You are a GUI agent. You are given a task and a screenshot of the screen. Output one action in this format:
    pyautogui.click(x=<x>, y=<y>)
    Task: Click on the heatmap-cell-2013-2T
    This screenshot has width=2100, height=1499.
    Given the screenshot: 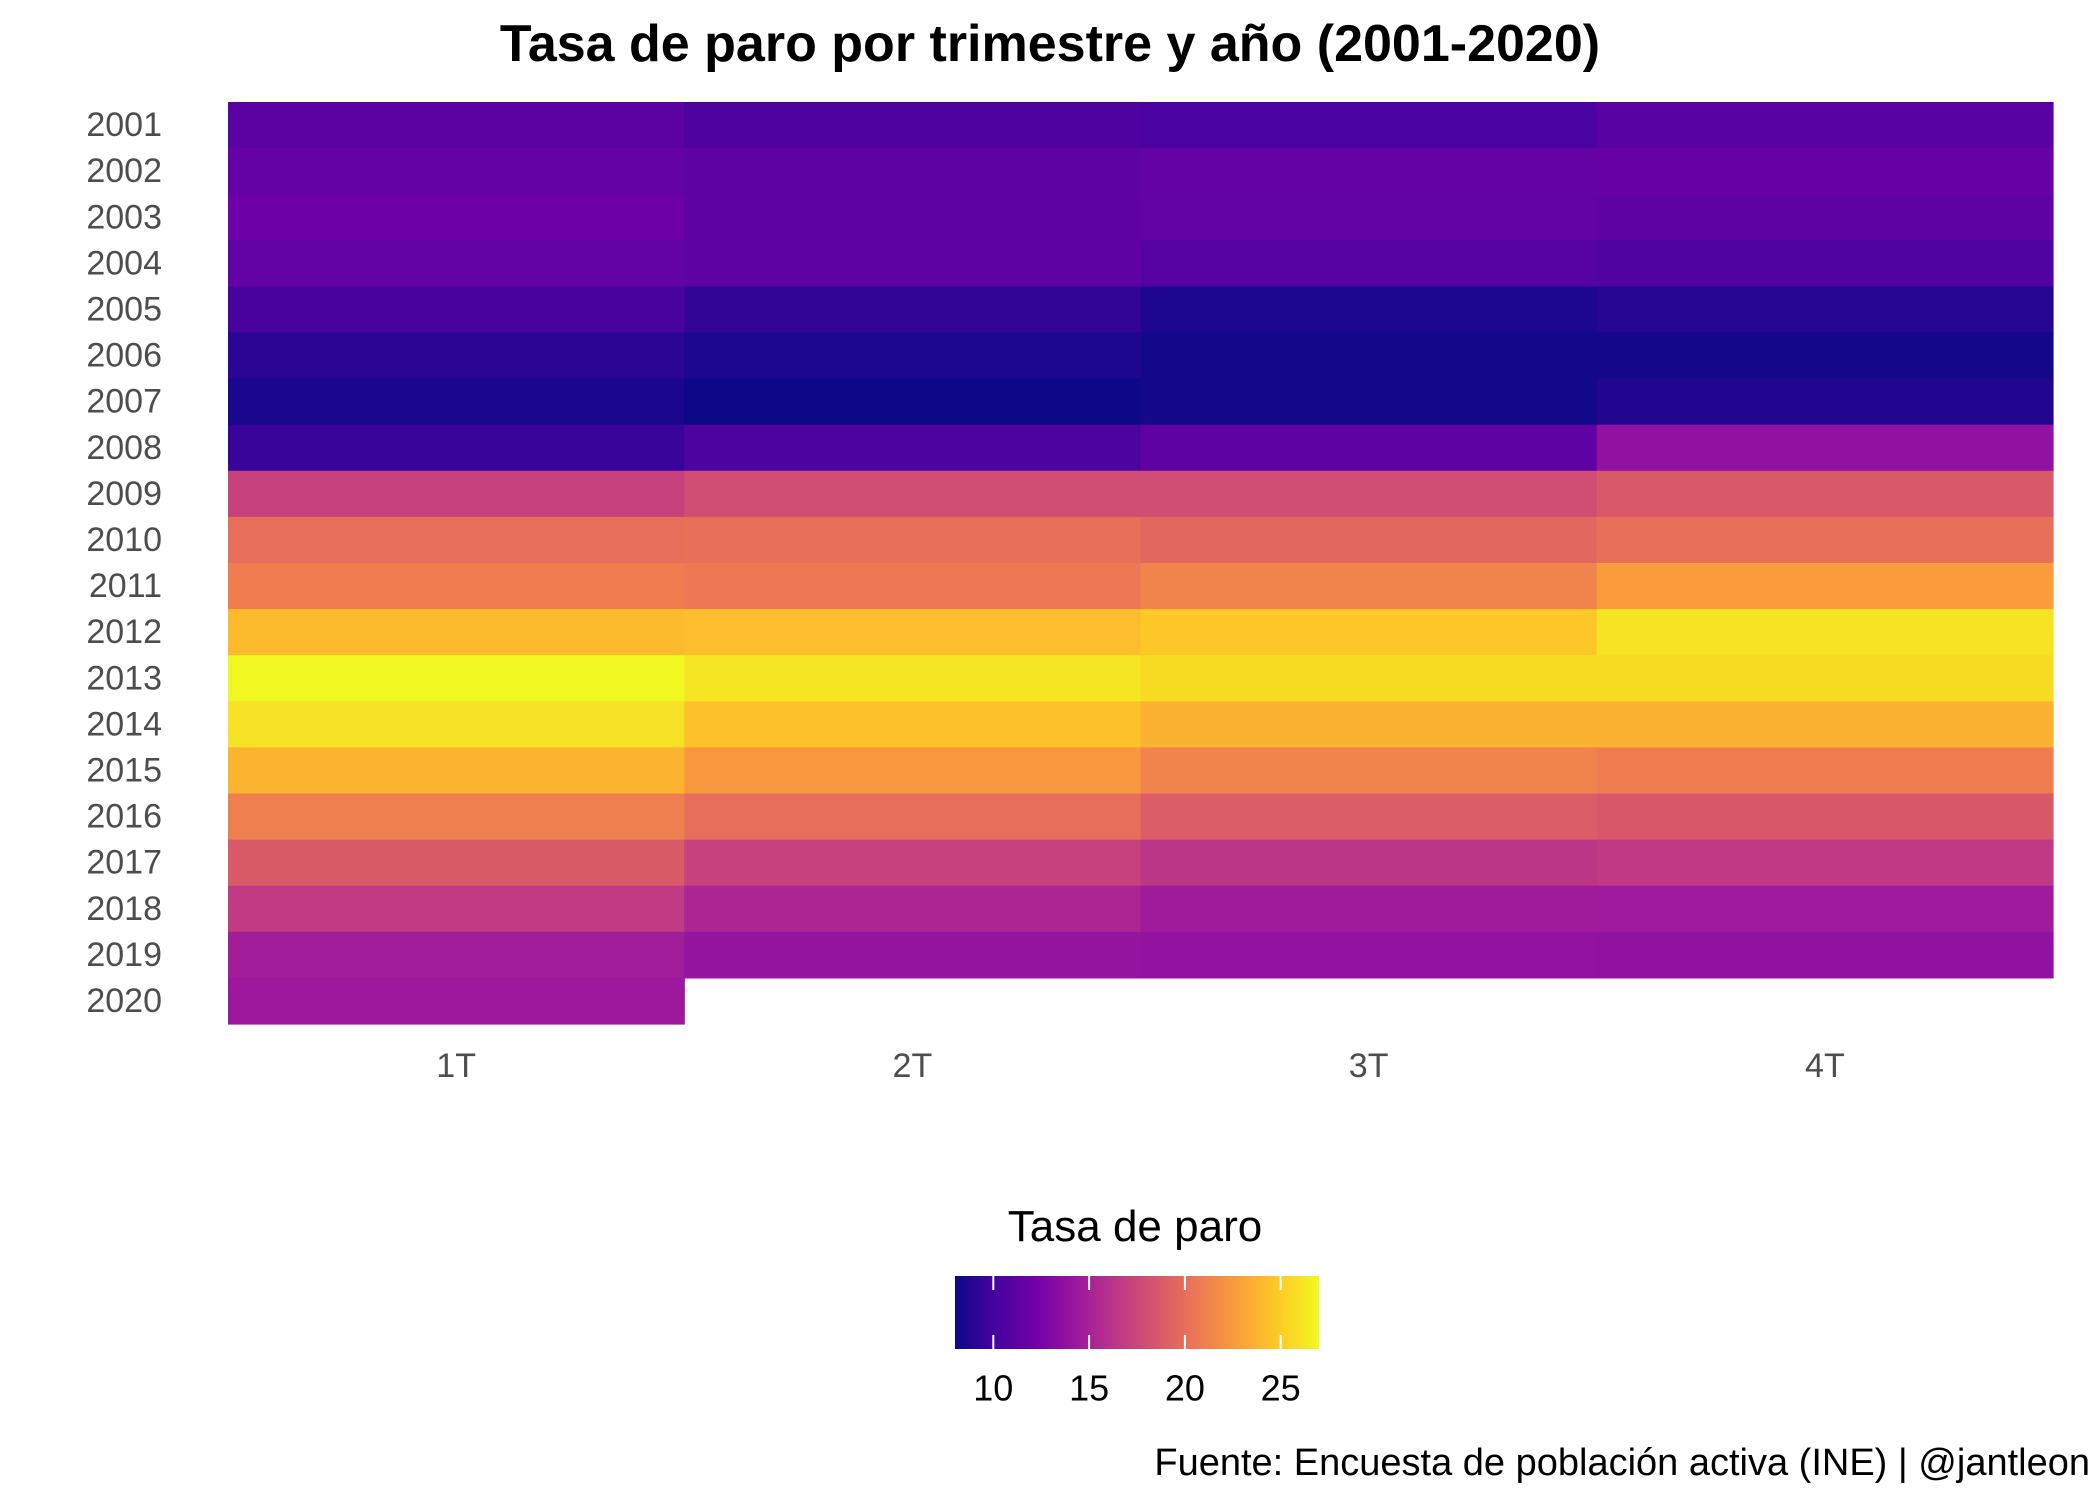 What is the action you would take?
    pyautogui.click(x=913, y=678)
    